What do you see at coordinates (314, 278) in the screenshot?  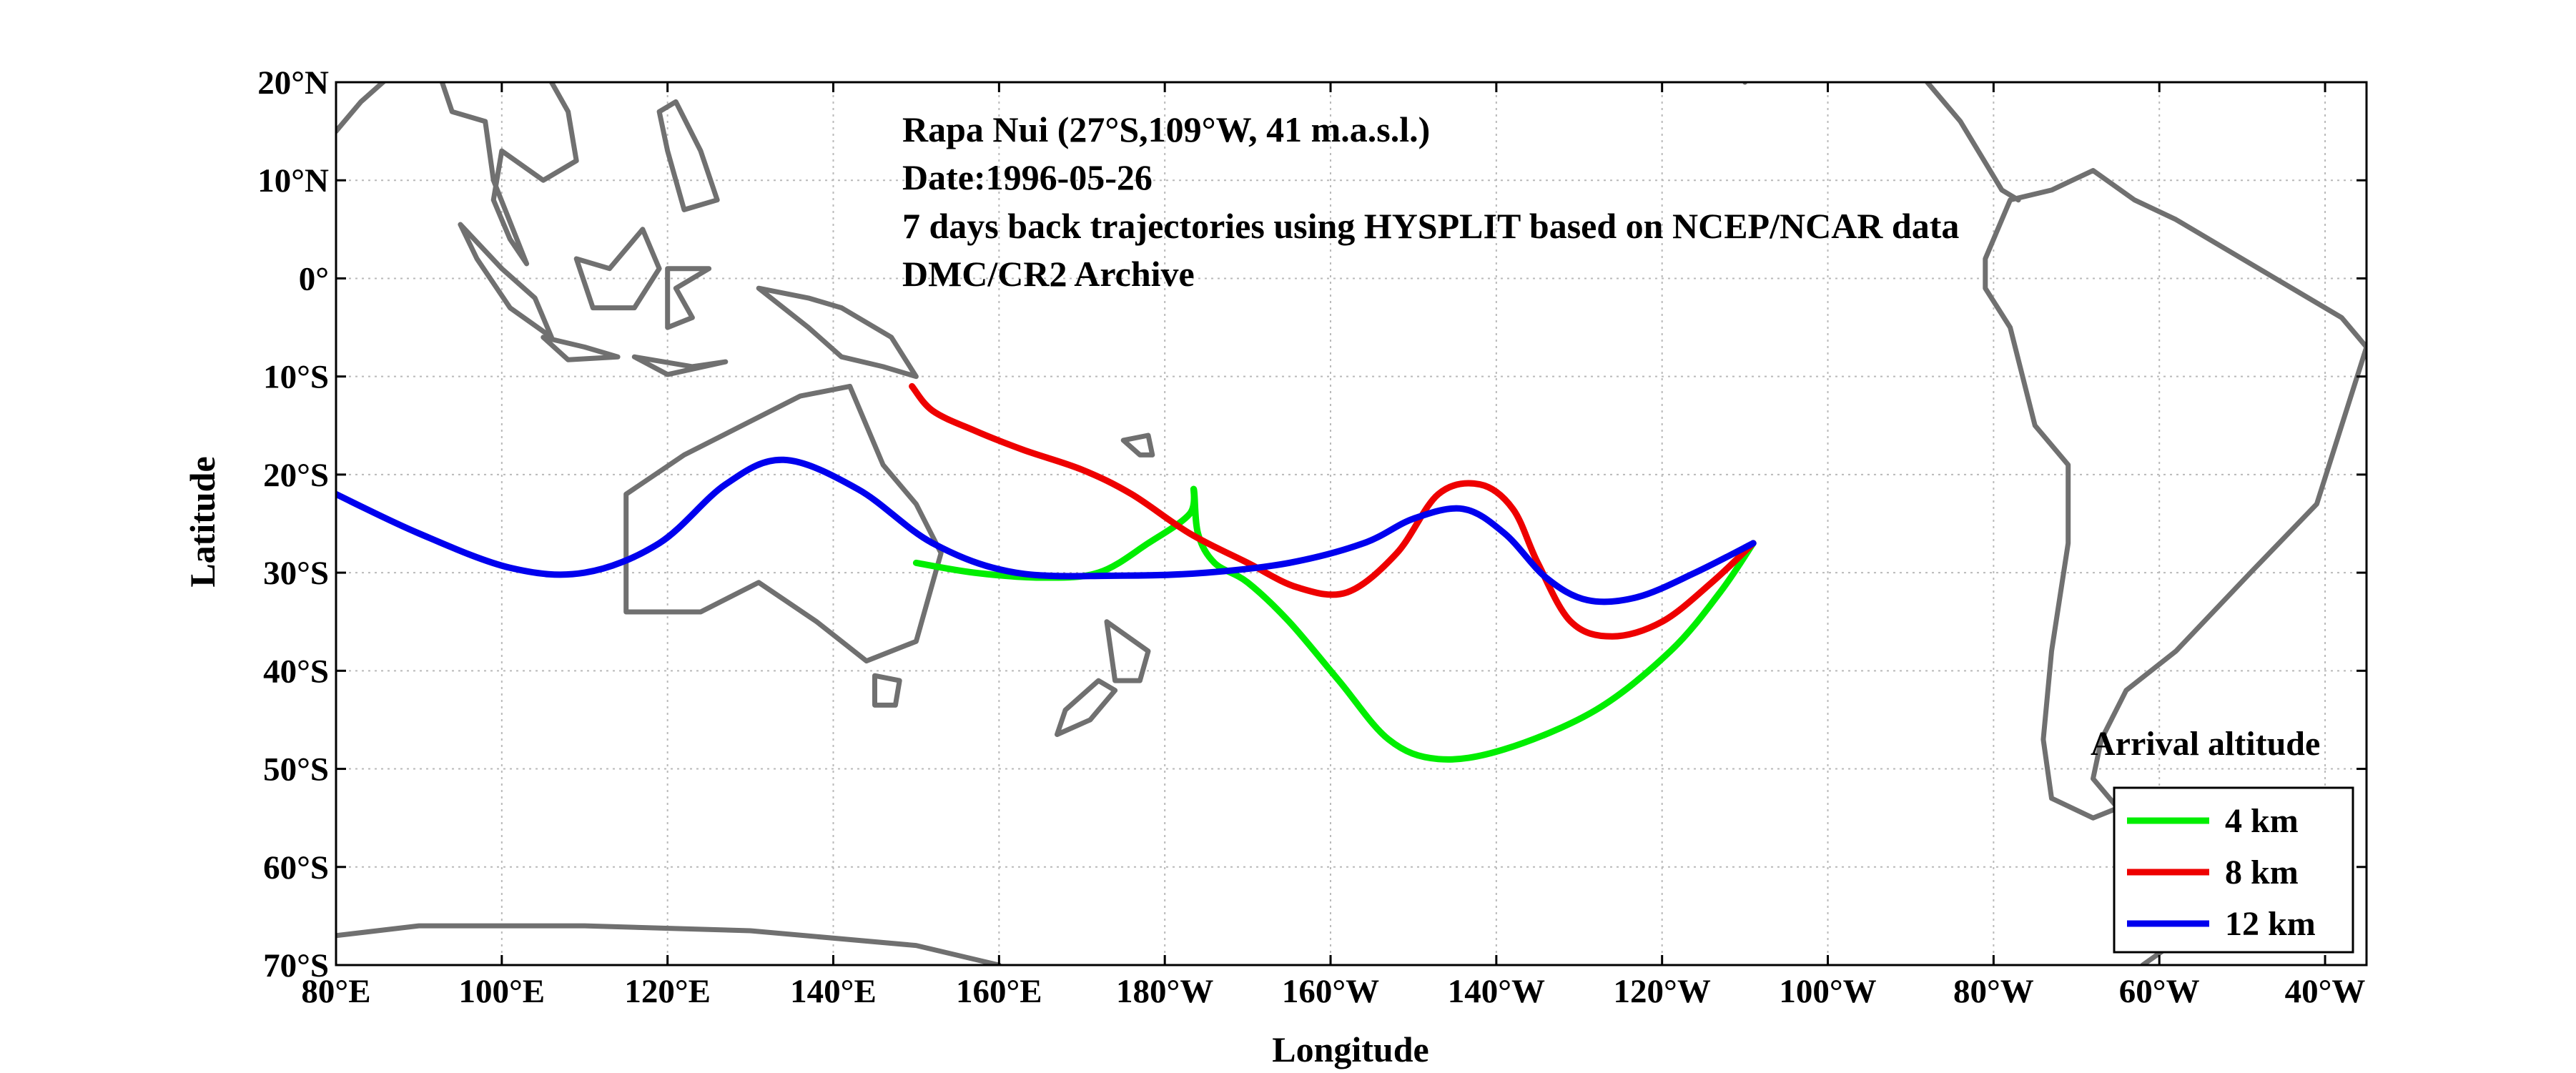 I see `y-tick-label: 0°` at bounding box center [314, 278].